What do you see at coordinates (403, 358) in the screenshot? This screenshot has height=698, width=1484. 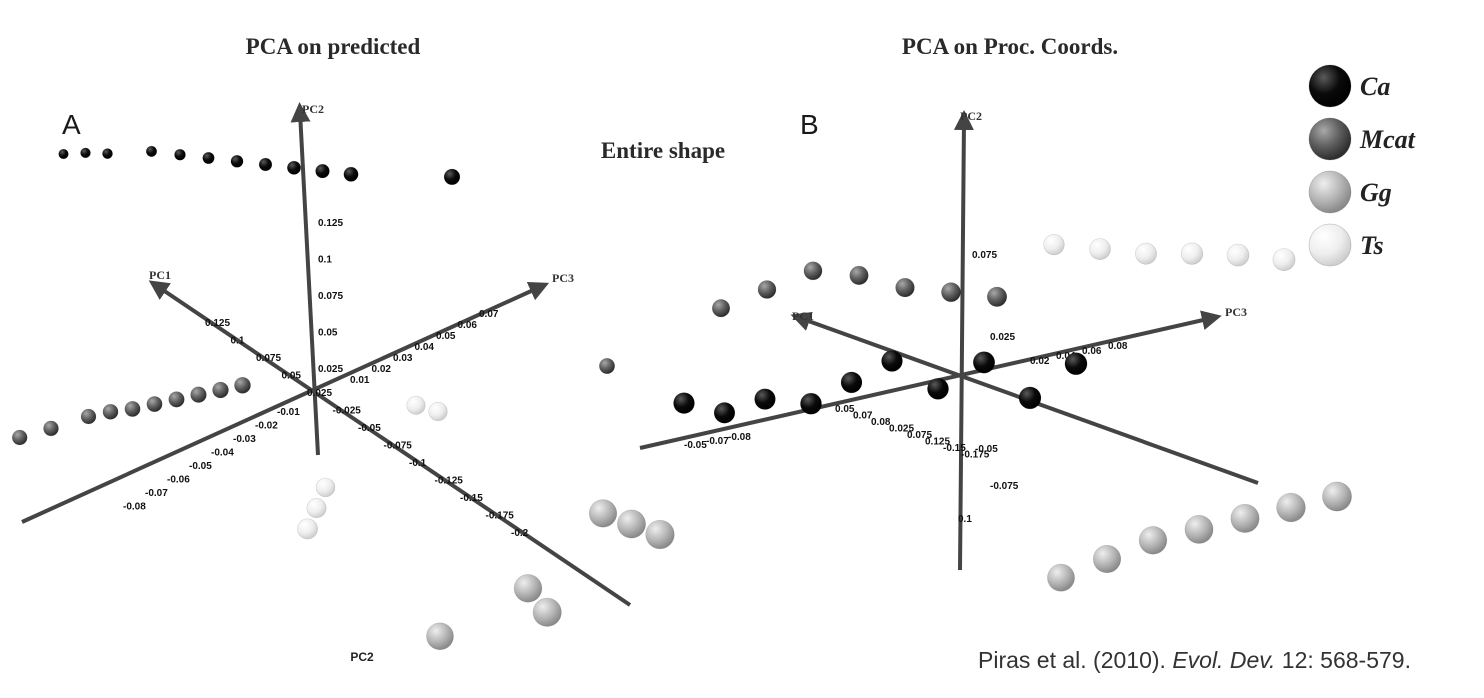 I see `tick-pc3-a: 0.03` at bounding box center [403, 358].